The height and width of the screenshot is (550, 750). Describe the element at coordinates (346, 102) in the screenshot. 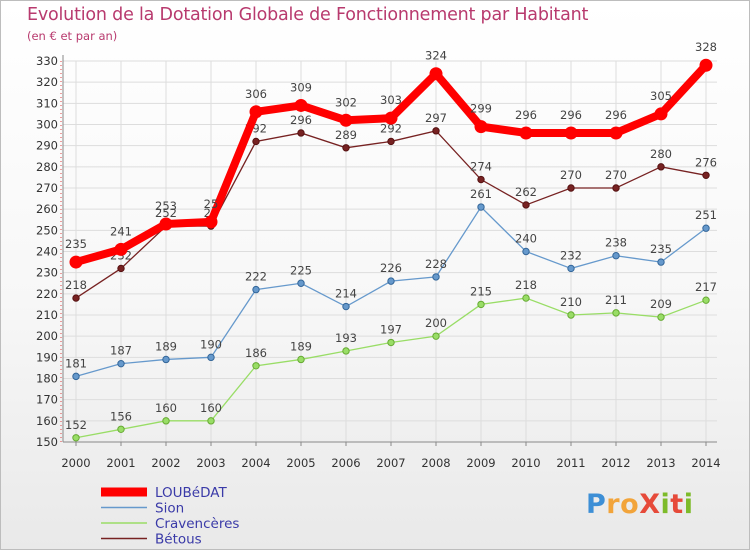

I see `data-label: 302` at that location.